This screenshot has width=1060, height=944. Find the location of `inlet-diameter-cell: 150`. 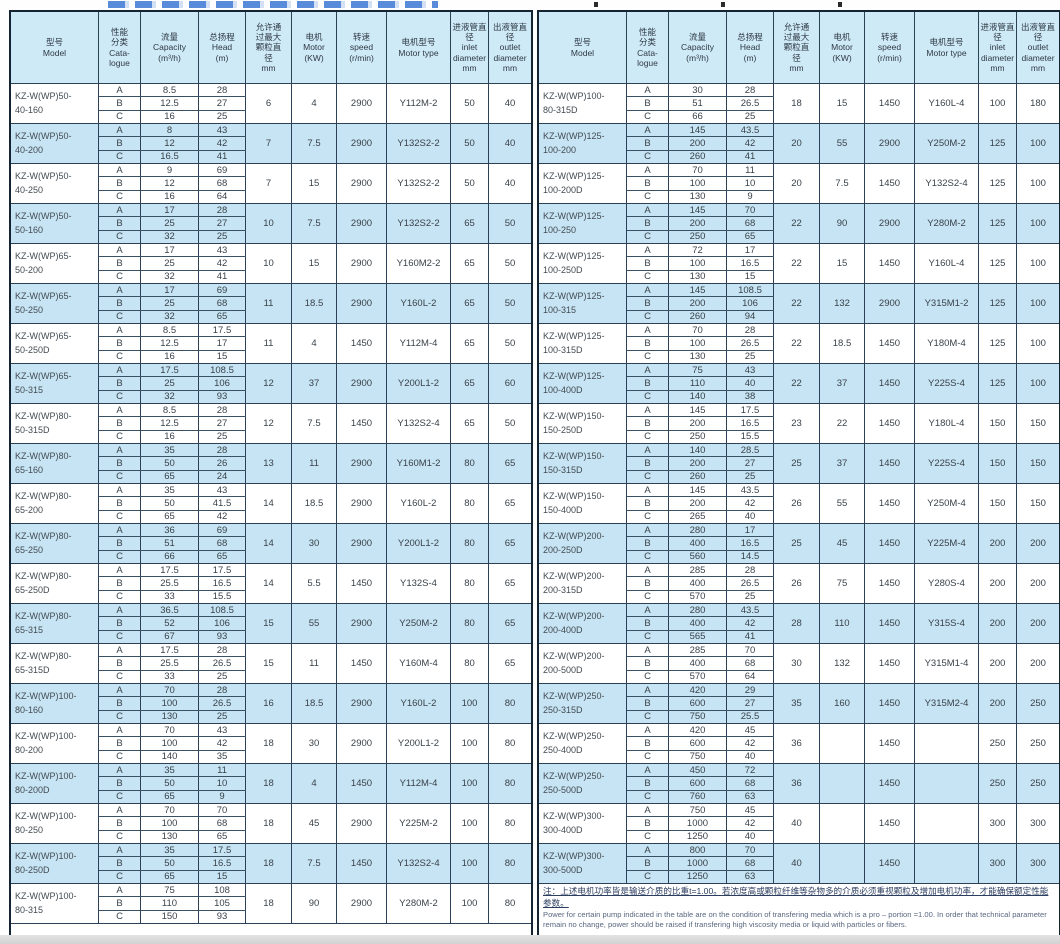

inlet-diameter-cell: 150 is located at coordinates (998, 463).